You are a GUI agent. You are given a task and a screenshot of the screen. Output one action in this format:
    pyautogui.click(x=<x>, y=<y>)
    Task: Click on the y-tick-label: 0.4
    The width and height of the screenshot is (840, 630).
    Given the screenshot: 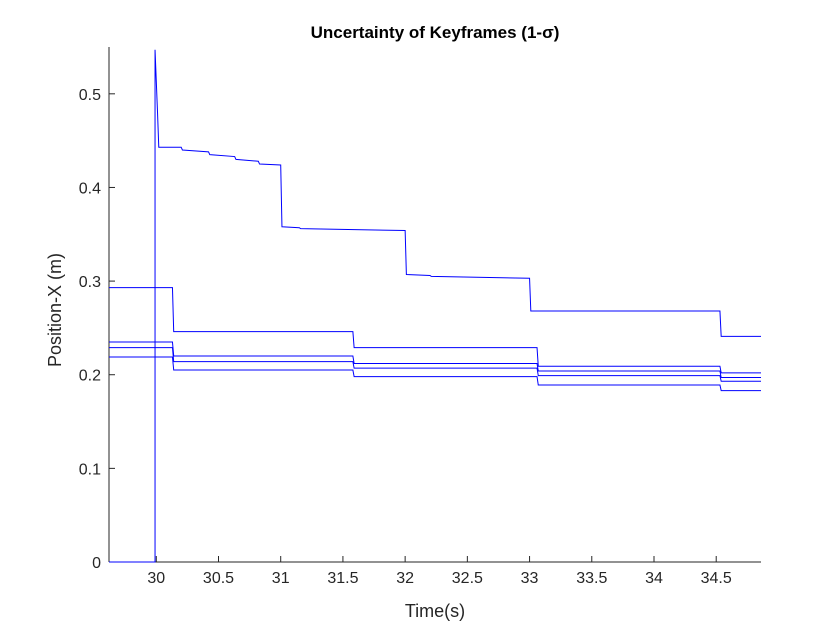 What is the action you would take?
    pyautogui.click(x=90, y=188)
    